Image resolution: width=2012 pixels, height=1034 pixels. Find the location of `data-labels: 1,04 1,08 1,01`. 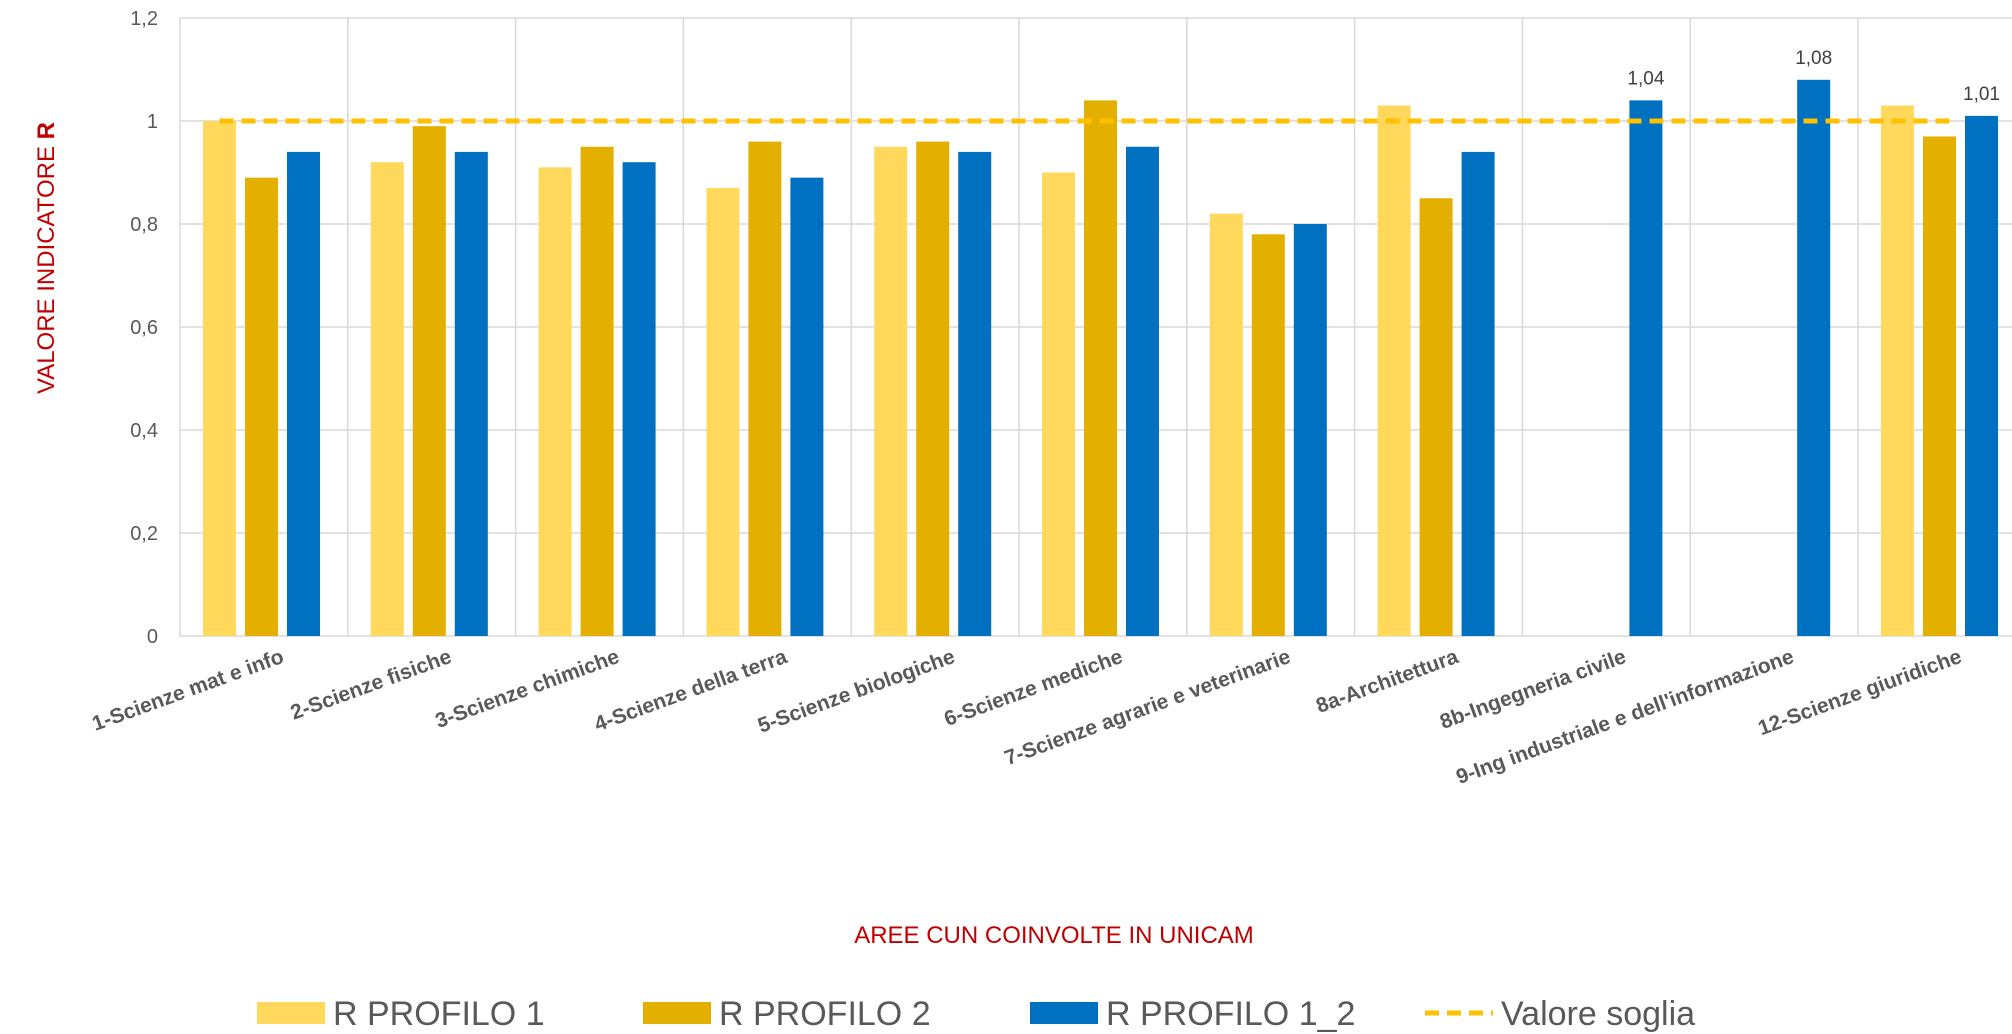

data-labels: 1,04 1,08 1,01 is located at coordinates (1813, 76).